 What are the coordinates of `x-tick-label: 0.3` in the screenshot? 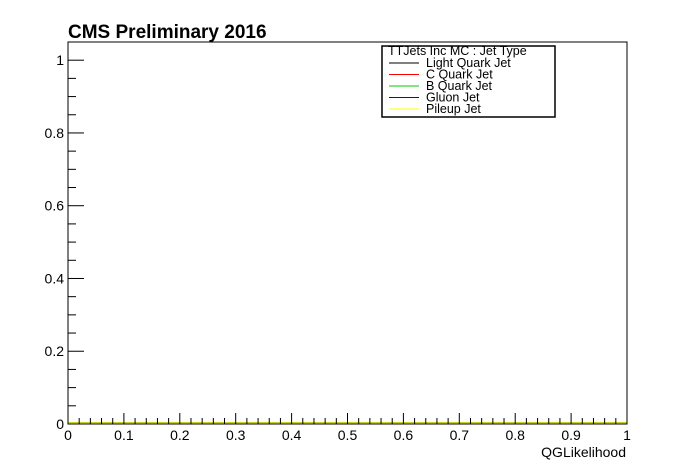 It's located at (236, 435).